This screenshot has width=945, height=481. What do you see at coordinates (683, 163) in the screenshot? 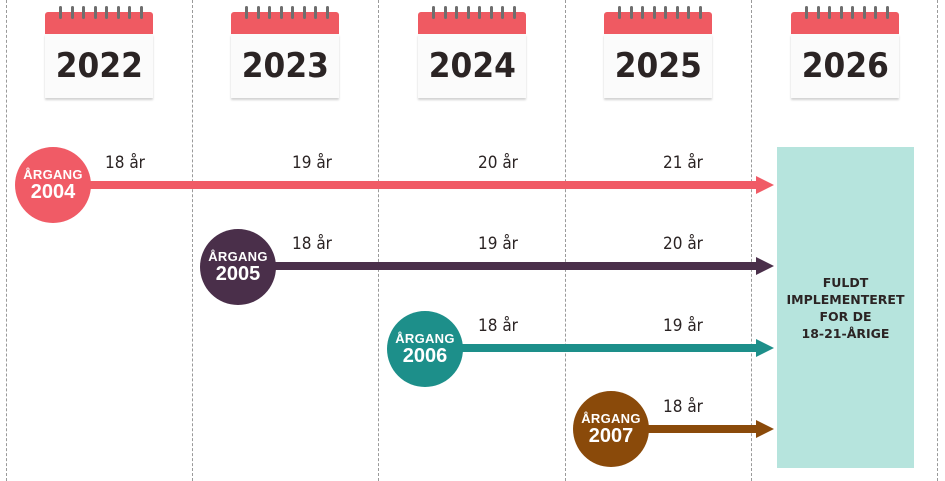
I see `age-label: 21 år` at bounding box center [683, 163].